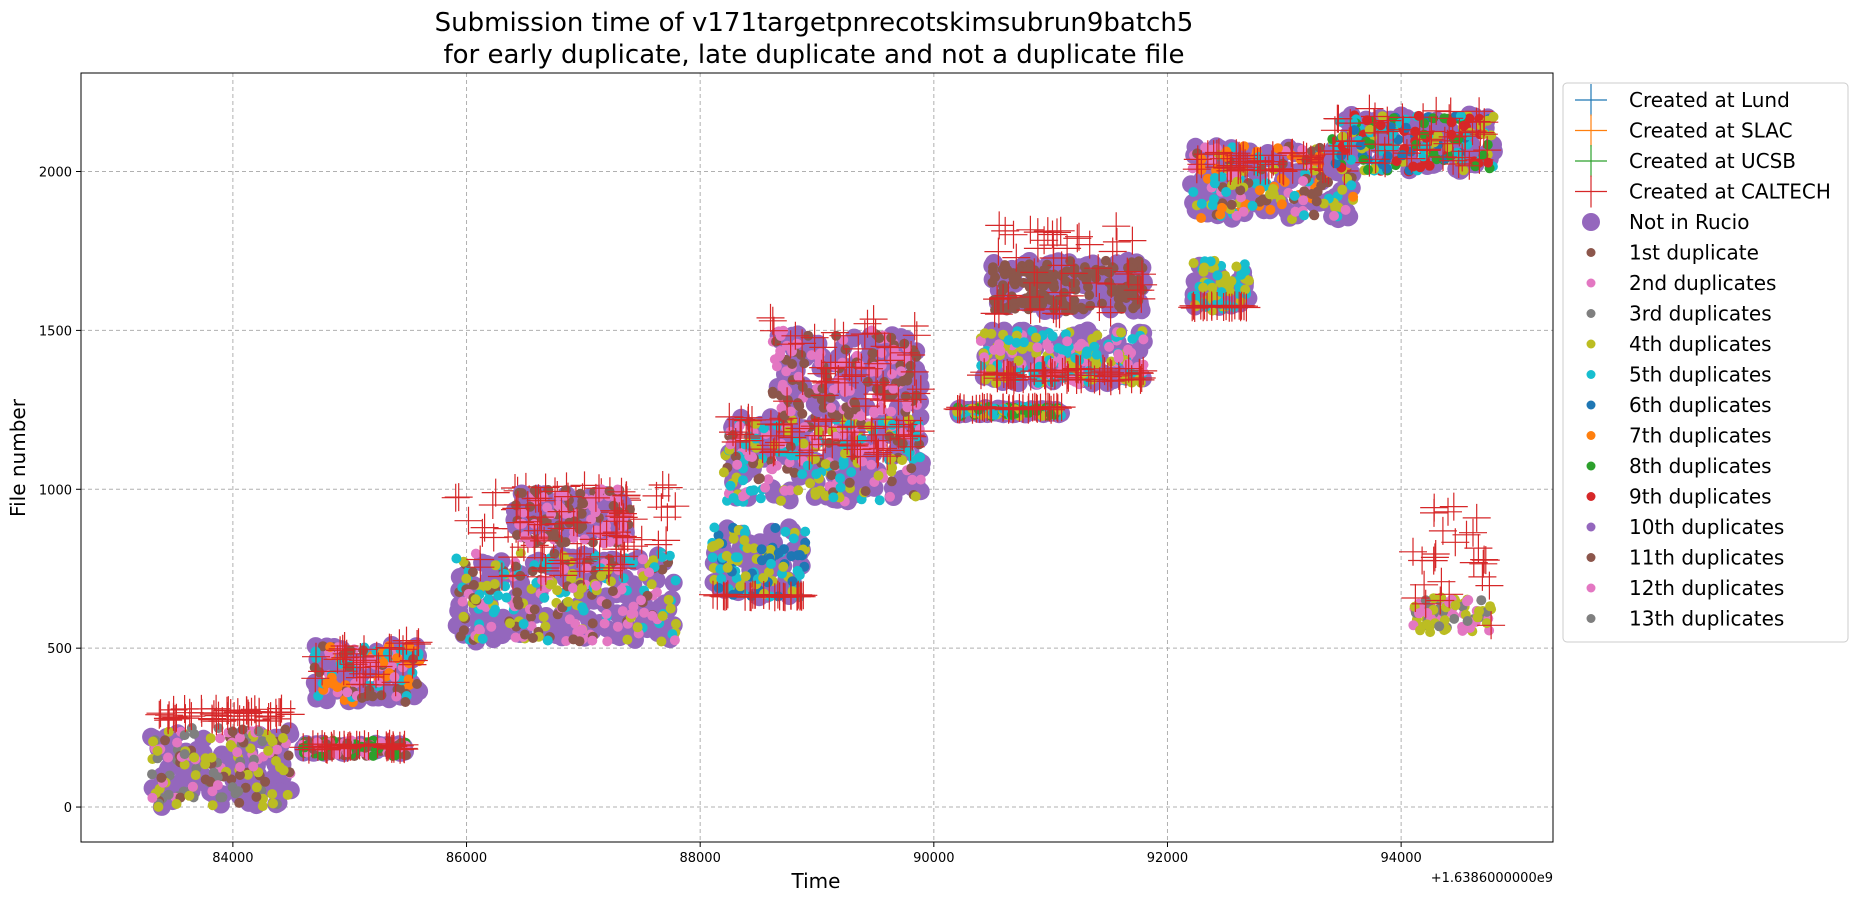 This screenshot has height=902, width=1858. I want to click on legend-label: 13th duplicates, so click(1706, 619).